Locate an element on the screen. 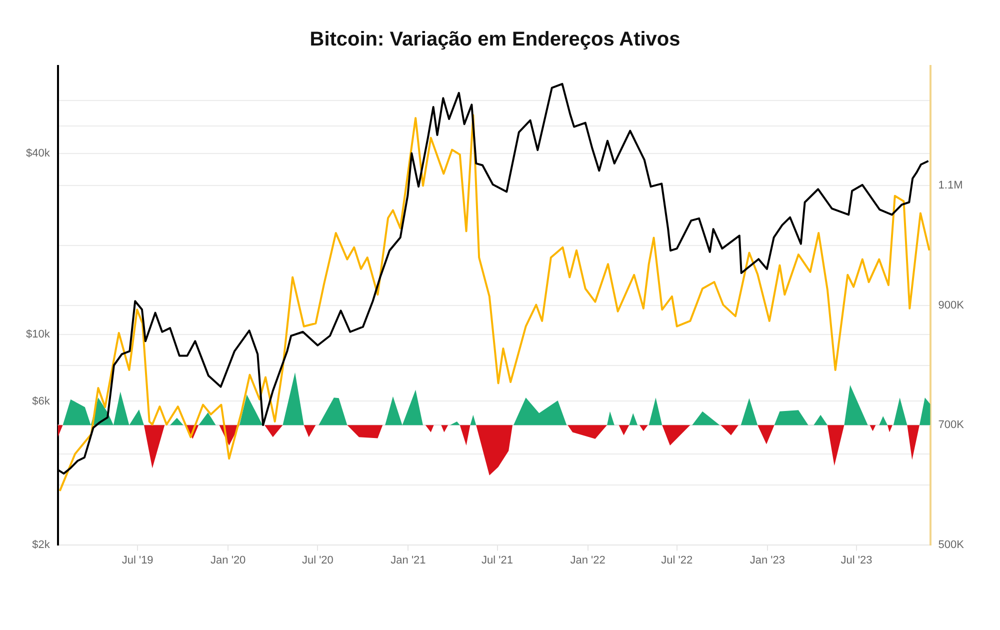 The width and height of the screenshot is (1000, 630). y-tick-label: $40k is located at coordinates (38, 153).